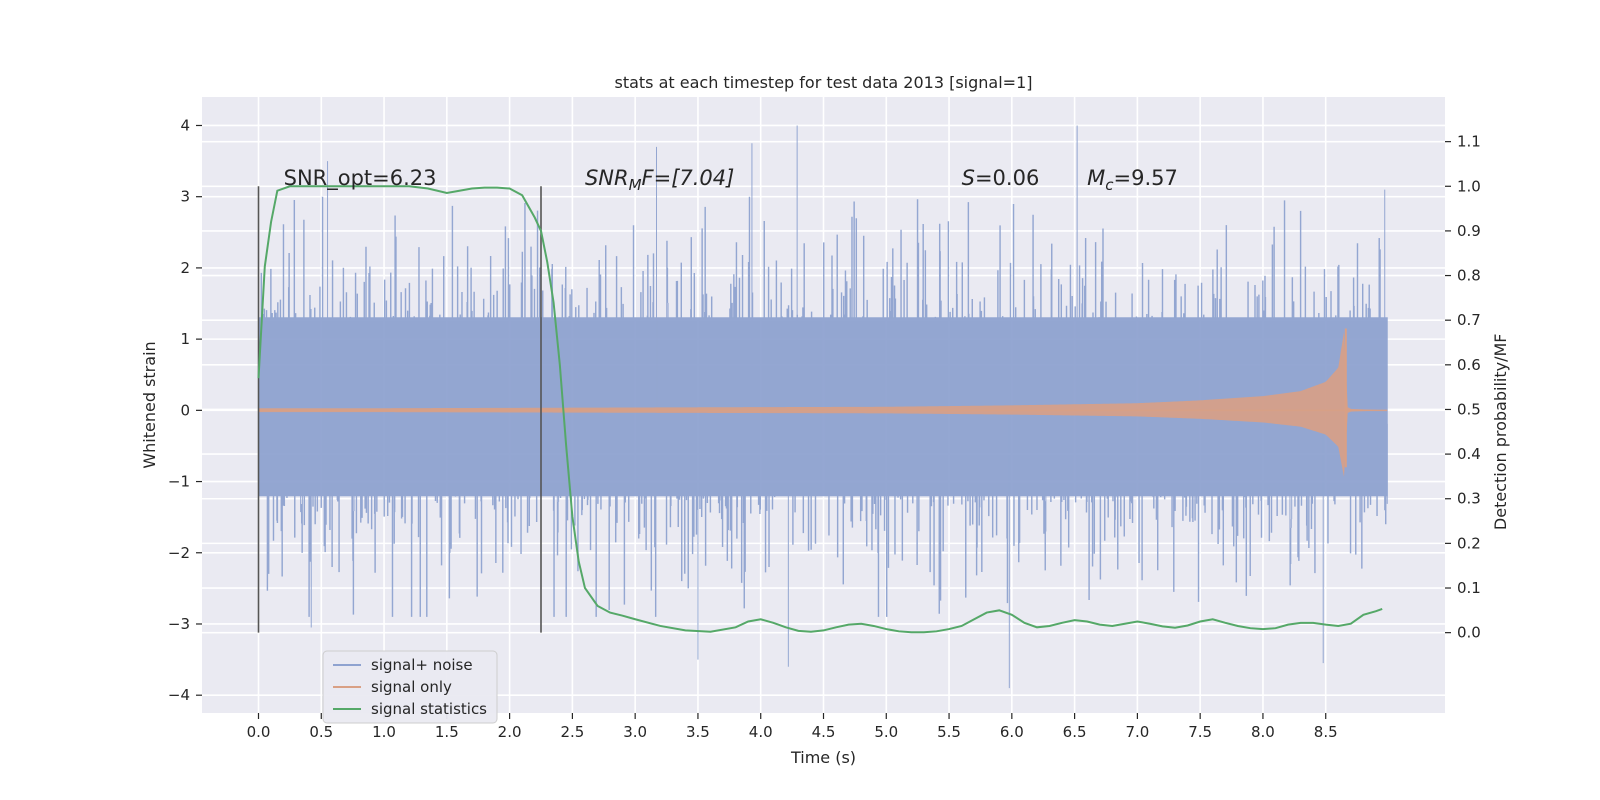  What do you see at coordinates (1469, 231) in the screenshot?
I see `y2-tick-label: 0.9` at bounding box center [1469, 231].